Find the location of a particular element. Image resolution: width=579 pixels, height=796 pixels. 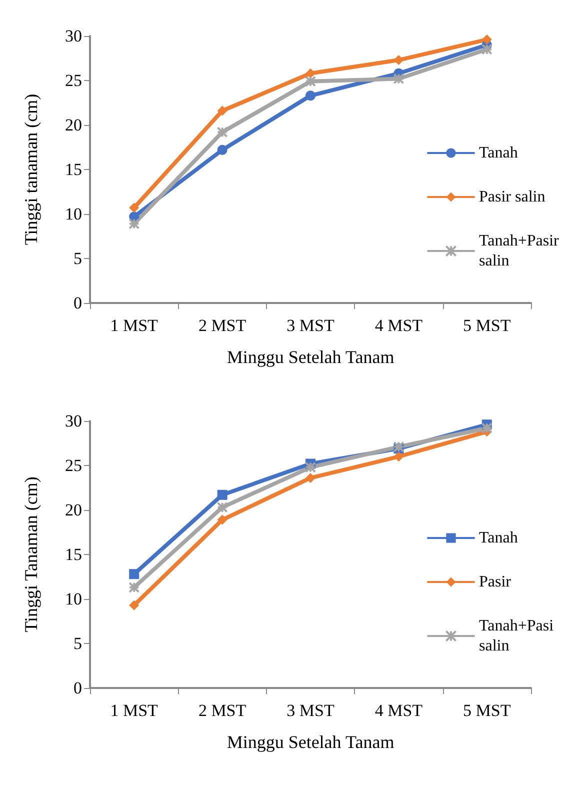

legend-label: Pasir is located at coordinates (495, 582).